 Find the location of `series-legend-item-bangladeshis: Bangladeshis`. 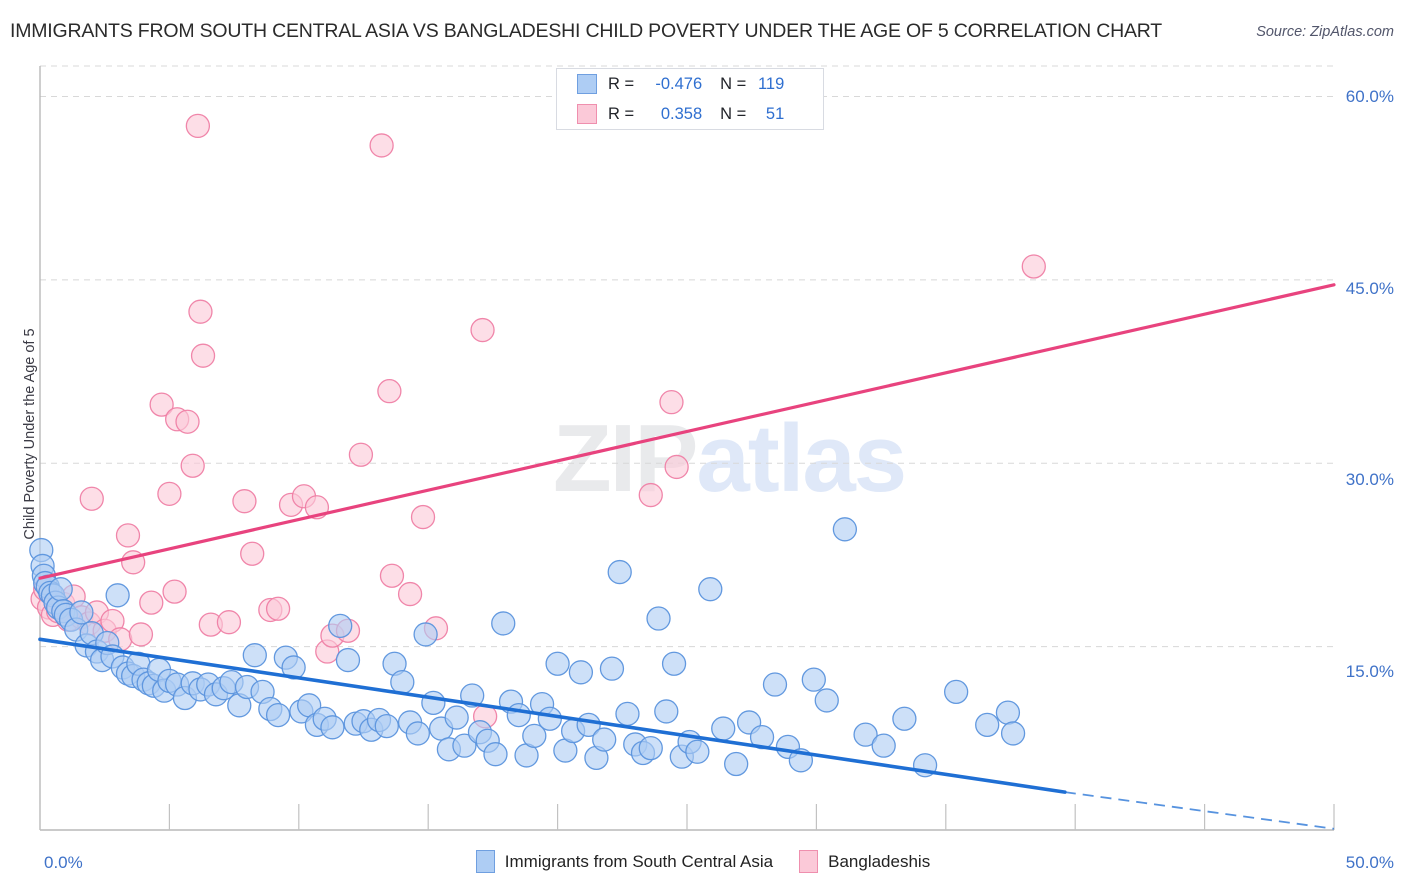

series-legend-item-bangladeshis: Bangladeshis is located at coordinates (864, 861).